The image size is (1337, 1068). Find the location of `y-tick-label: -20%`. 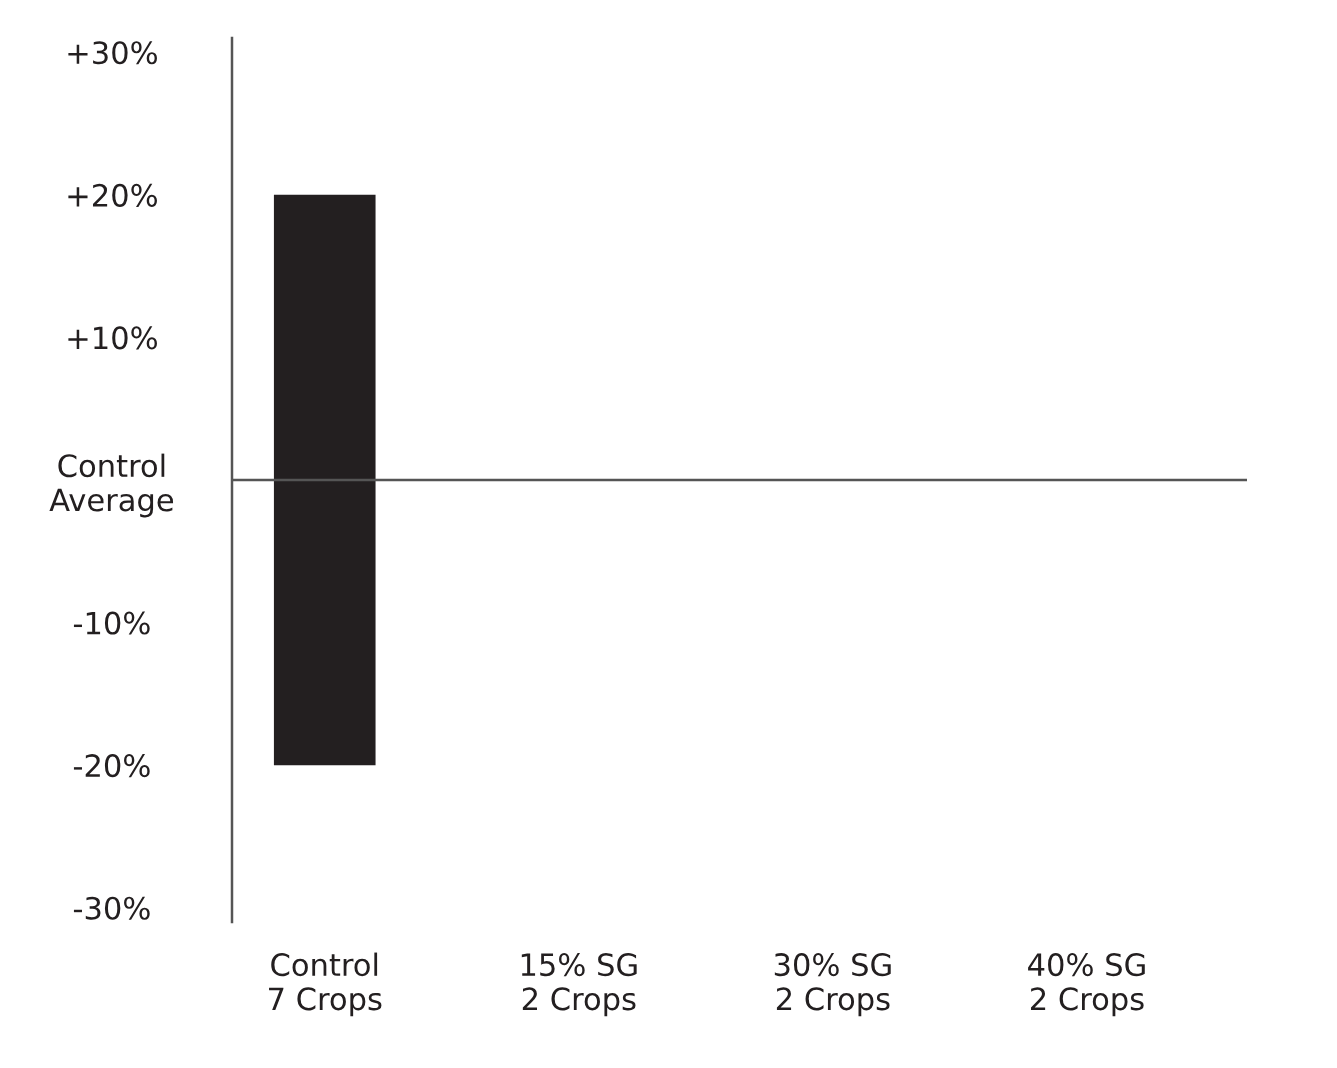

y-tick-label: -20% is located at coordinates (111, 766).